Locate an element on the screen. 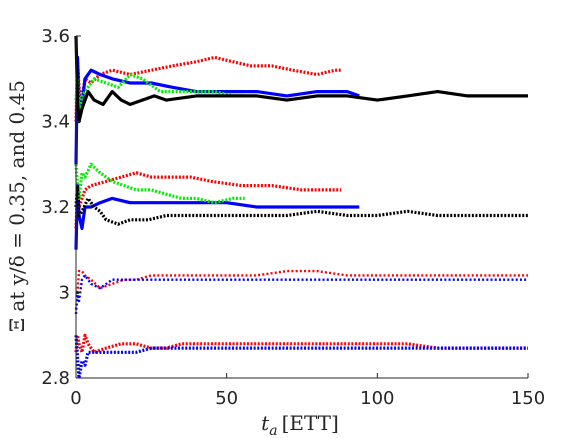 The image size is (583, 438). y-tick-label: 3.2 is located at coordinates (55, 207).